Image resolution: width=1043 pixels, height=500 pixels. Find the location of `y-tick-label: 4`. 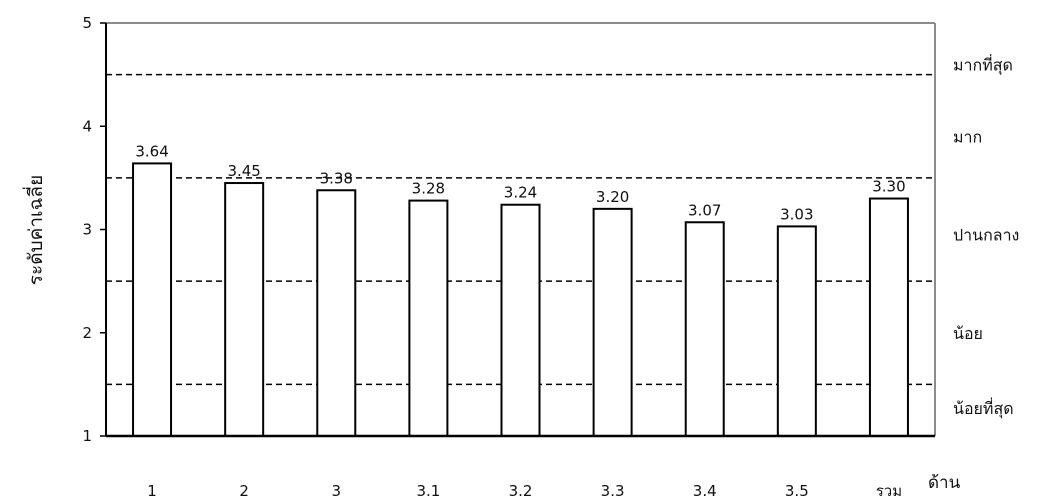

y-tick-label: 4 is located at coordinates (87, 126).